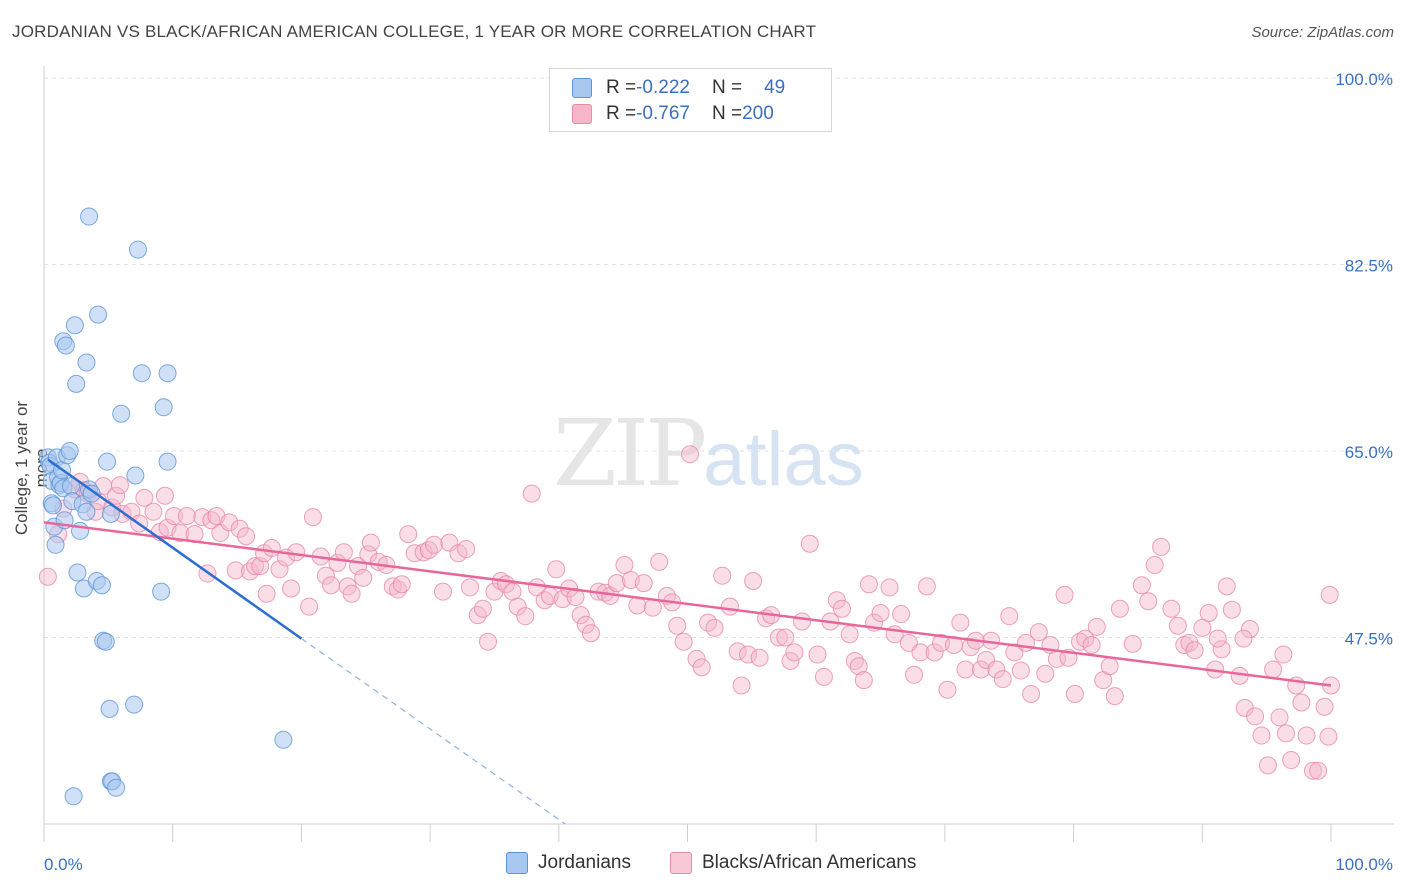  What do you see at coordinates (621, 113) in the screenshot?
I see `legend-r-label: R =` at bounding box center [621, 113].